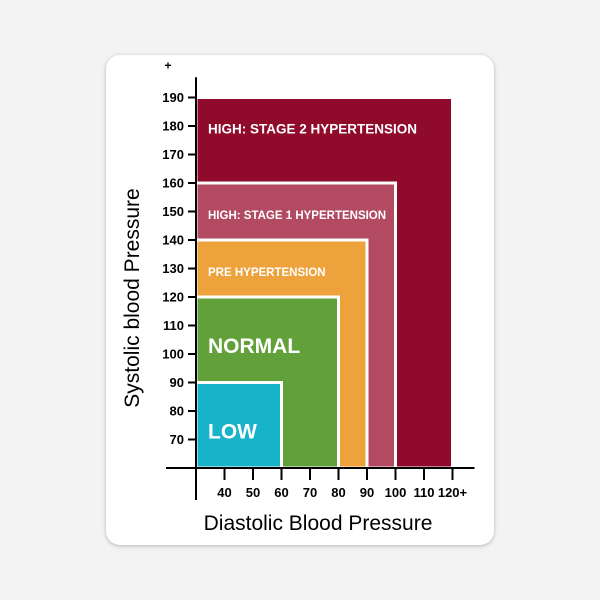 The height and width of the screenshot is (600, 600). I want to click on y-tick-label: 90, so click(177, 382).